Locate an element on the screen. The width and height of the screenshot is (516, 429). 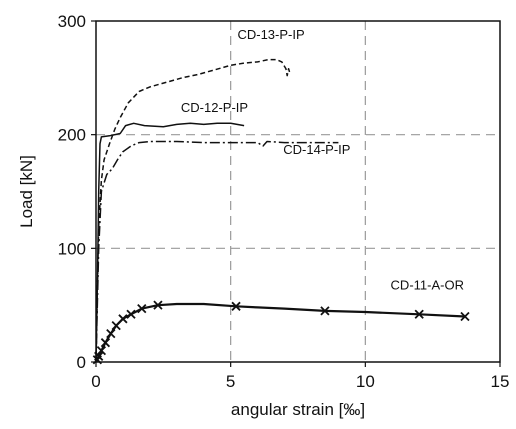
series-label: CD-12-P-IP is located at coordinates (214, 107).